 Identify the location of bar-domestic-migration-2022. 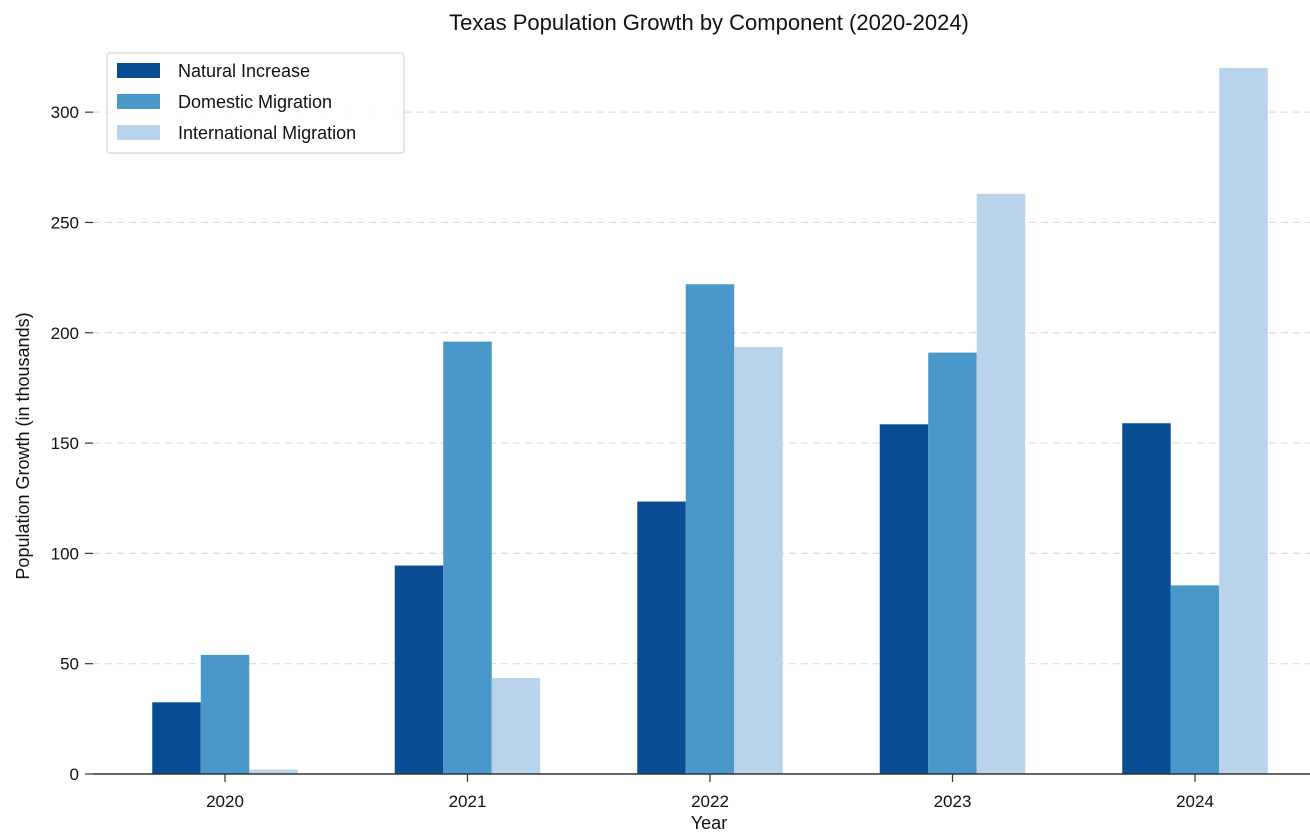
(710, 529).